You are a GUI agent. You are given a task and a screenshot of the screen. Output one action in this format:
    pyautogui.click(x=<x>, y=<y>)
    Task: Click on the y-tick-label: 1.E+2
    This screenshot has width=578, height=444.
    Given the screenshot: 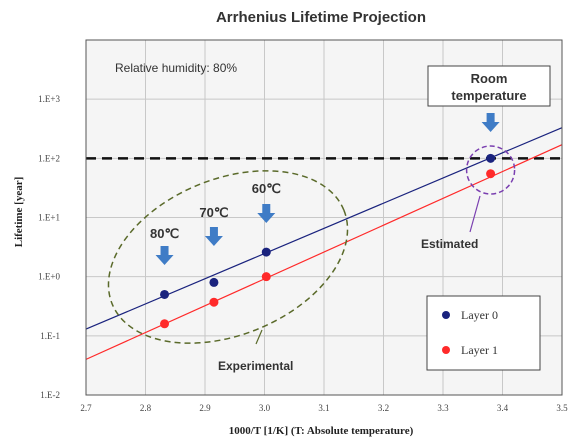 What is the action you would take?
    pyautogui.click(x=49, y=158)
    